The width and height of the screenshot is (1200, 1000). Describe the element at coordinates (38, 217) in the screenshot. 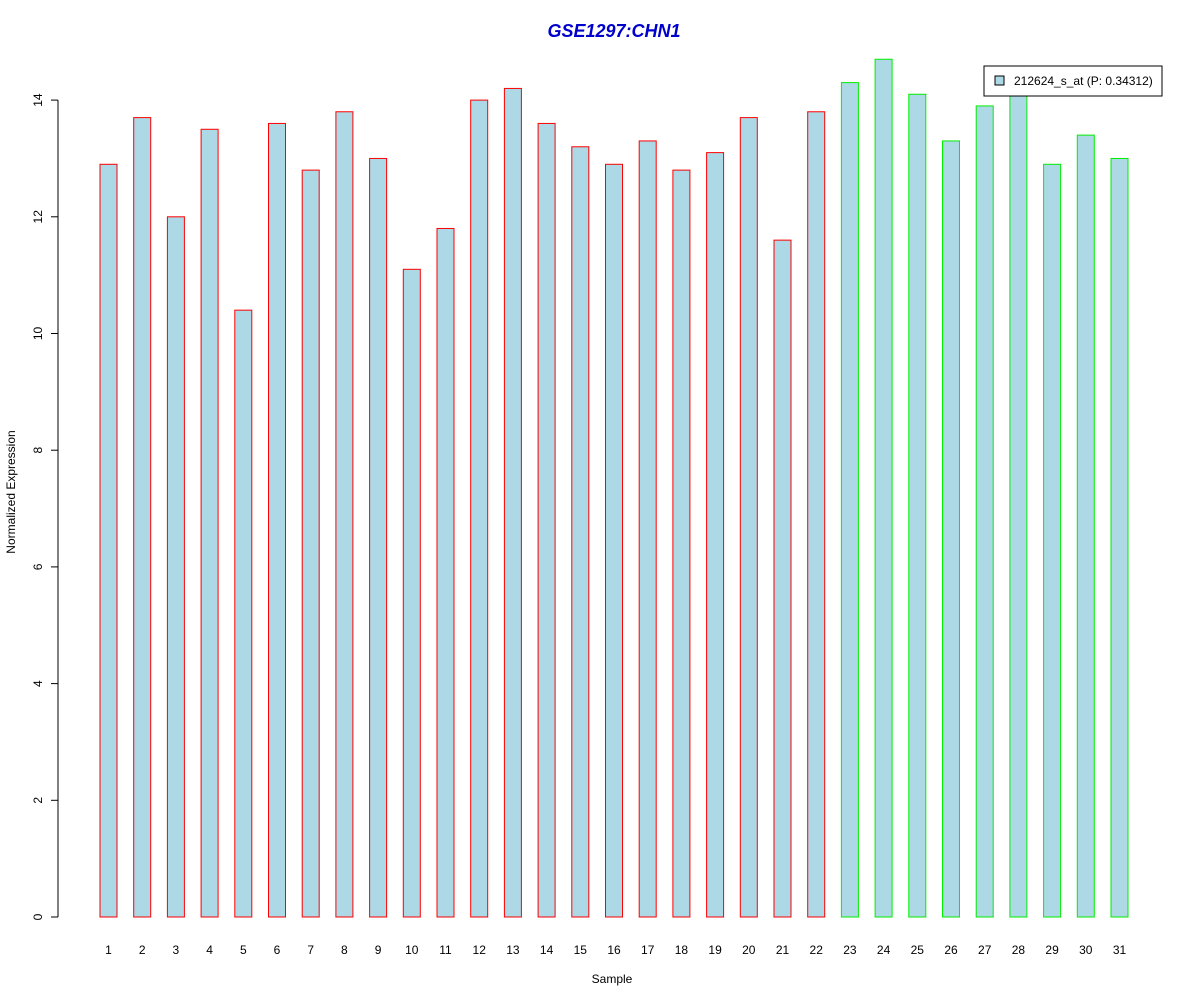

I see `y-tick-label: 12` at that location.